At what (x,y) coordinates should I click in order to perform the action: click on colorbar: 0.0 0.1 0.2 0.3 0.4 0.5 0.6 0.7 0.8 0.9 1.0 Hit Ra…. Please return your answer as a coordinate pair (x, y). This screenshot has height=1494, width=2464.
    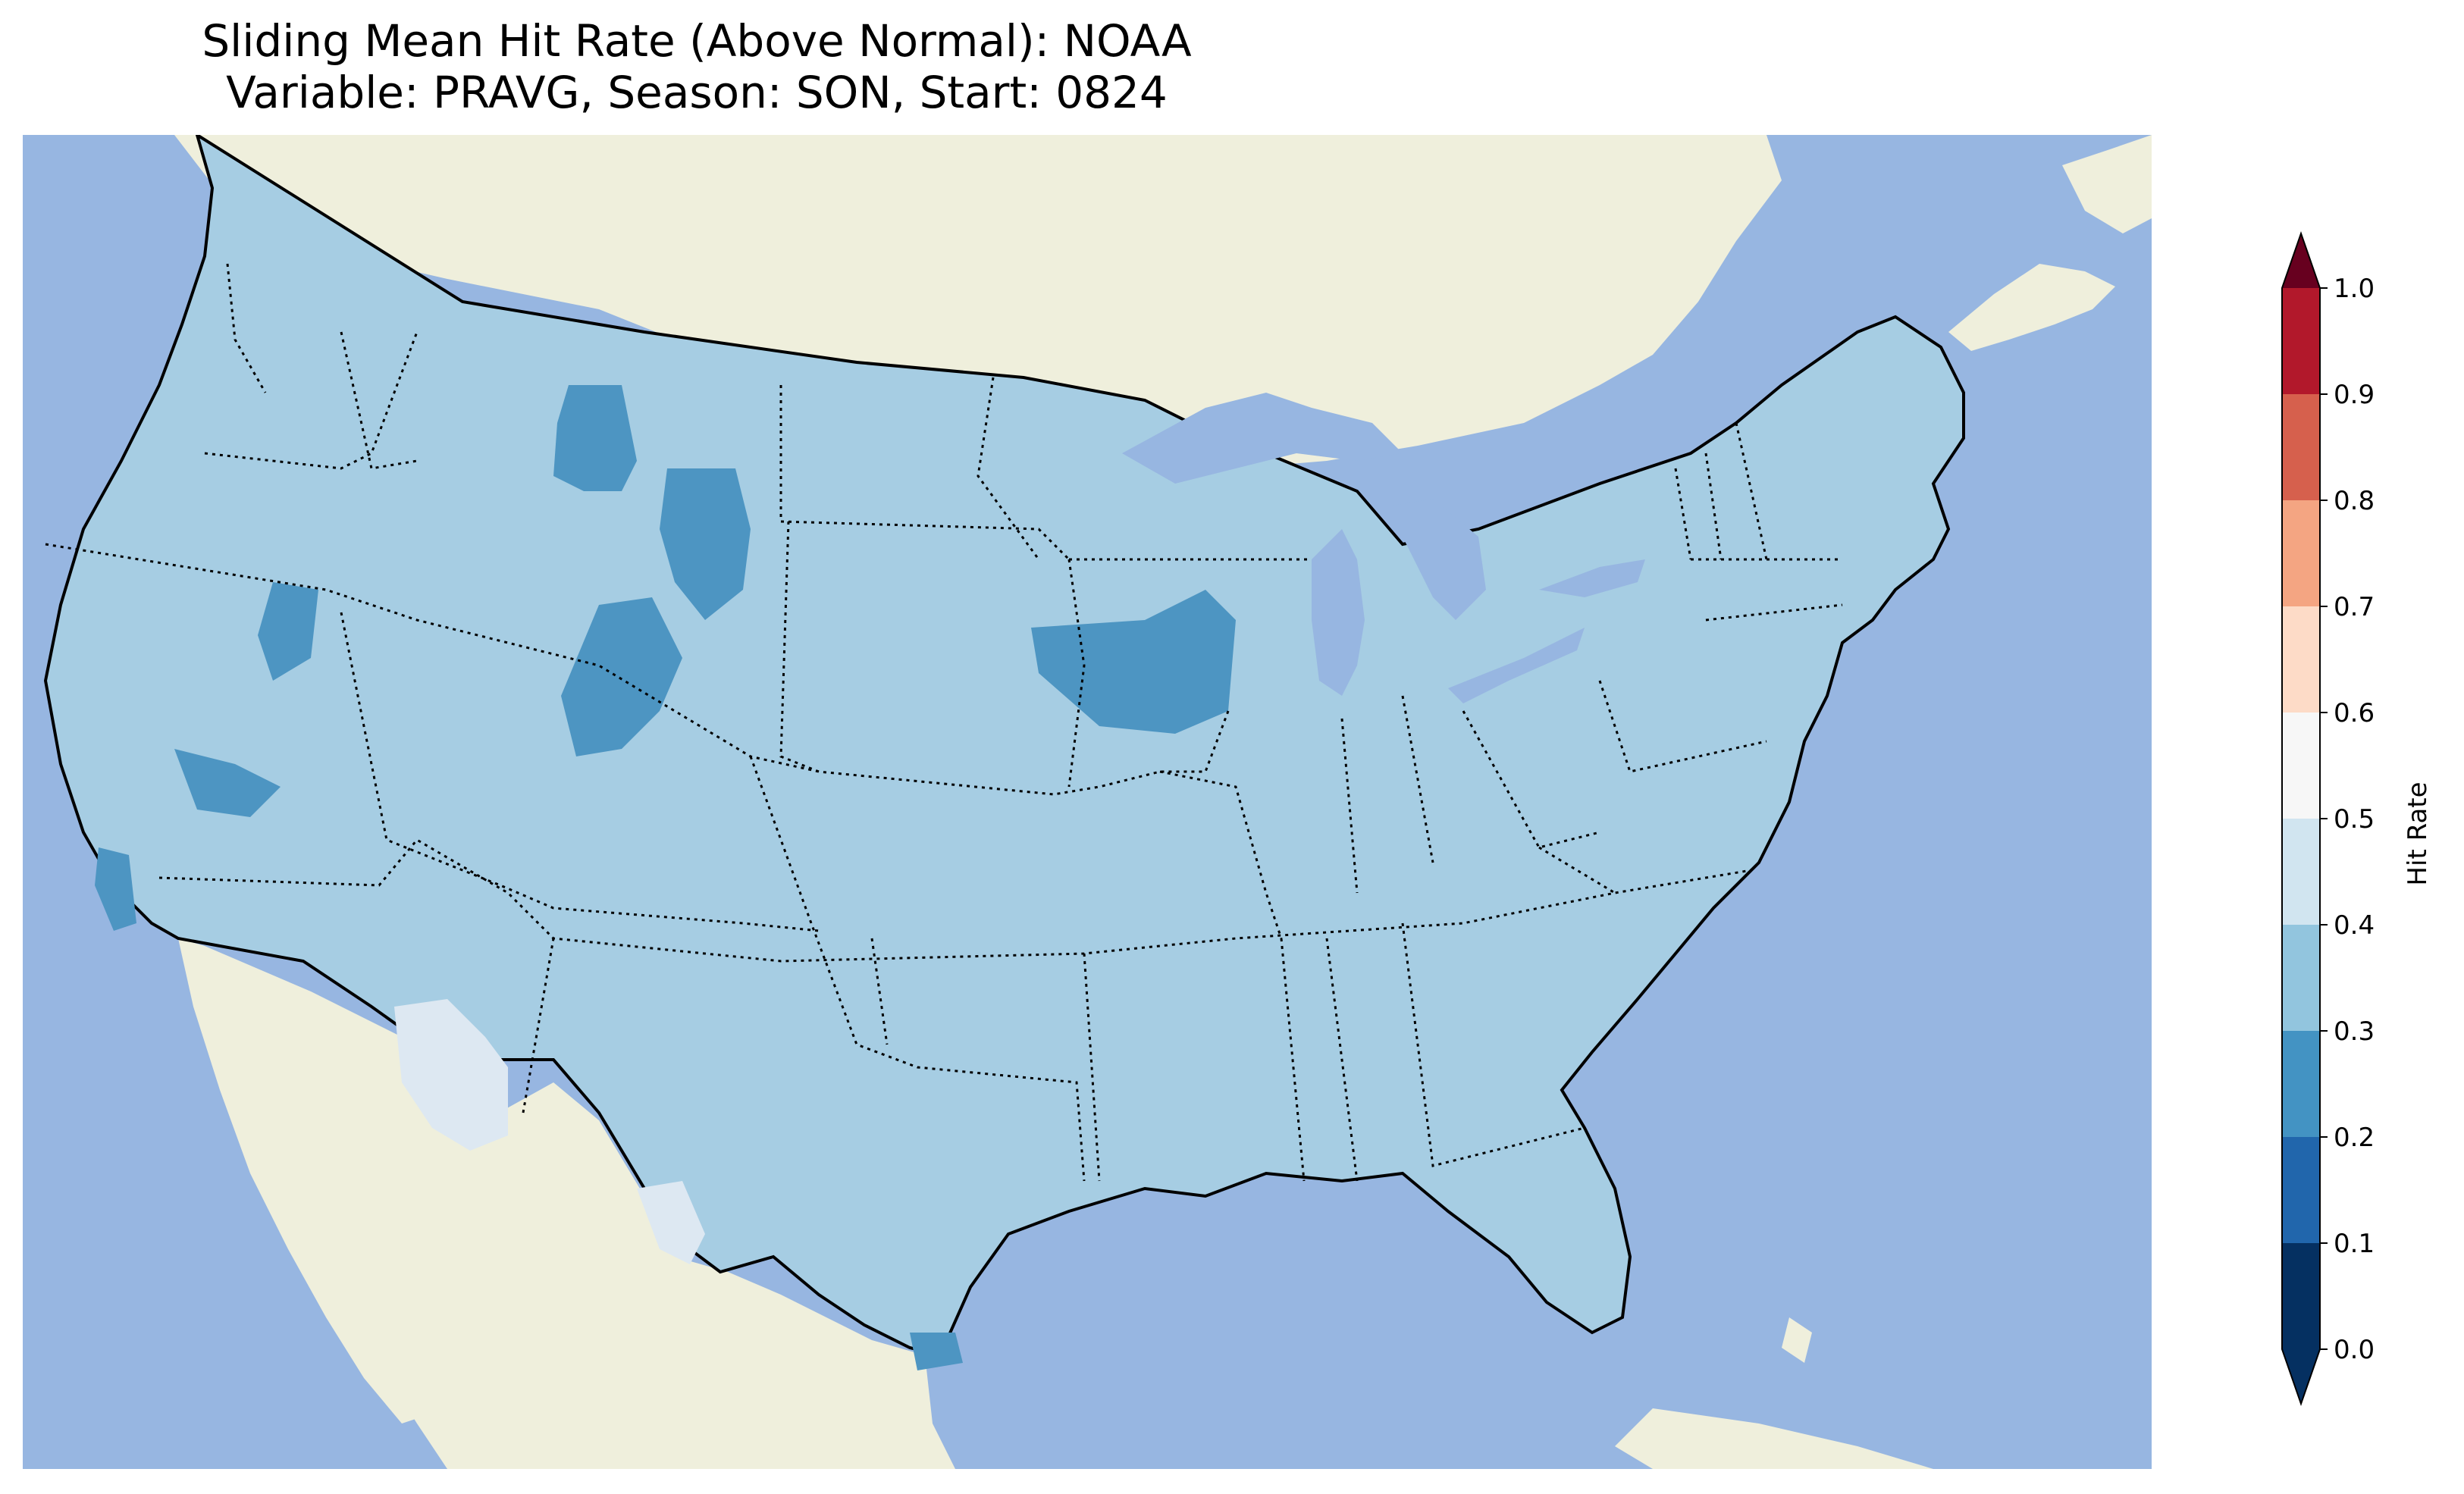
    Looking at the image, I should click on (2357, 818).